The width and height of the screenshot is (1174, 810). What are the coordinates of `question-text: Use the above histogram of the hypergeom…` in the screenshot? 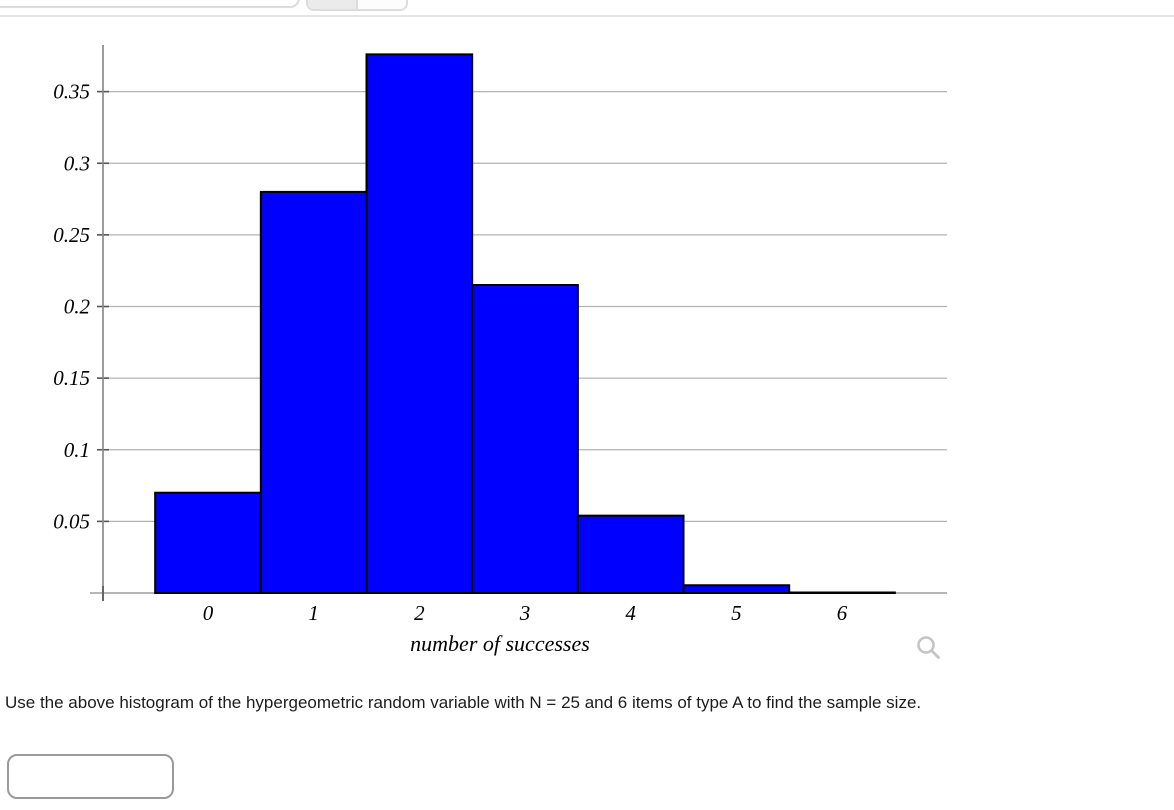 It's located at (463, 702).